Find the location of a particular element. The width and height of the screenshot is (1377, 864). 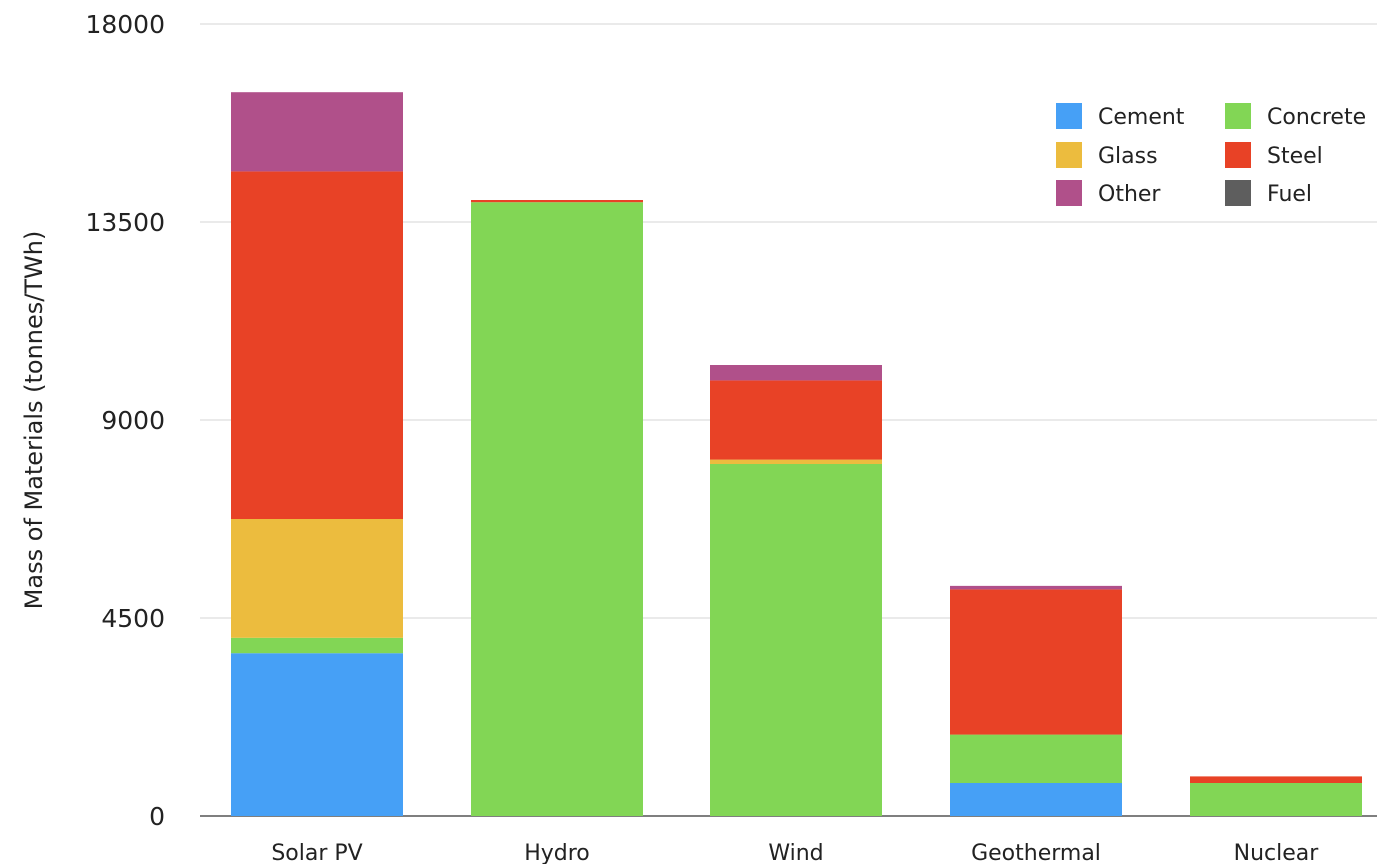

legend-label: Other is located at coordinates (1129, 194).